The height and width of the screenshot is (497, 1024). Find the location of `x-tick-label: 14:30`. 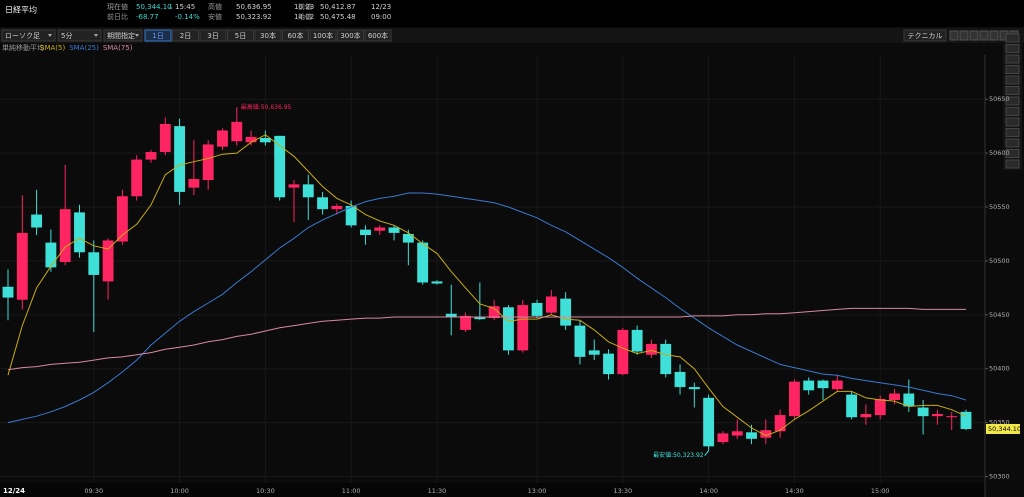

x-tick-label: 14:30 is located at coordinates (794, 491).